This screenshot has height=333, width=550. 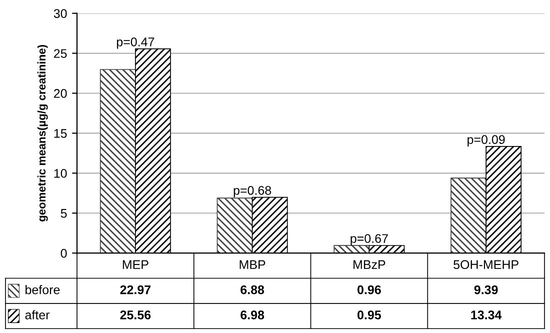 What do you see at coordinates (43, 289) in the screenshot?
I see `legend-label: before` at bounding box center [43, 289].